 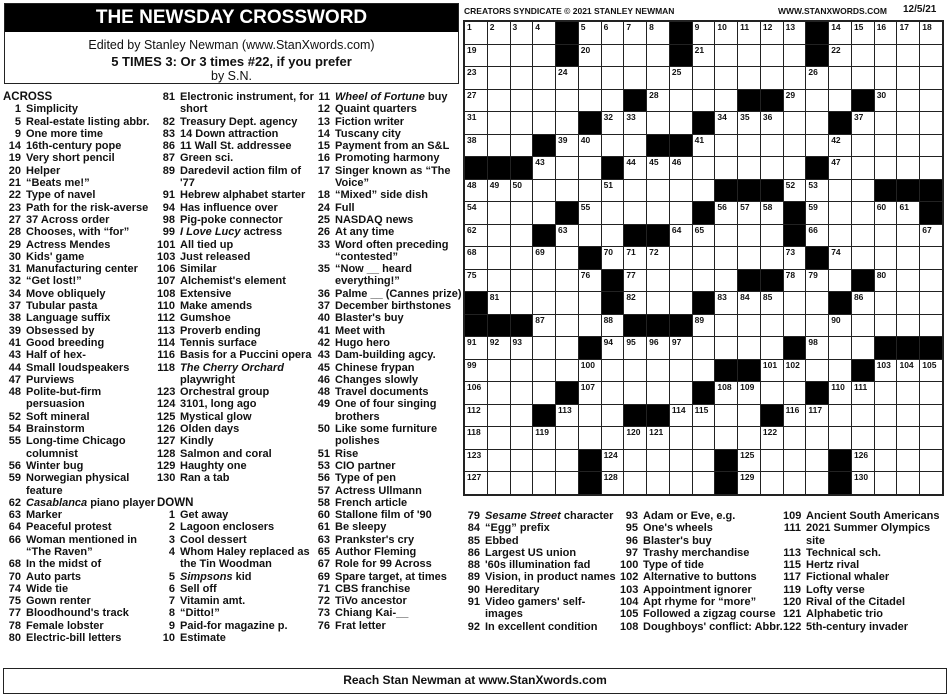 I want to click on clue-item: 130 Ran a tab, so click(x=237, y=478).